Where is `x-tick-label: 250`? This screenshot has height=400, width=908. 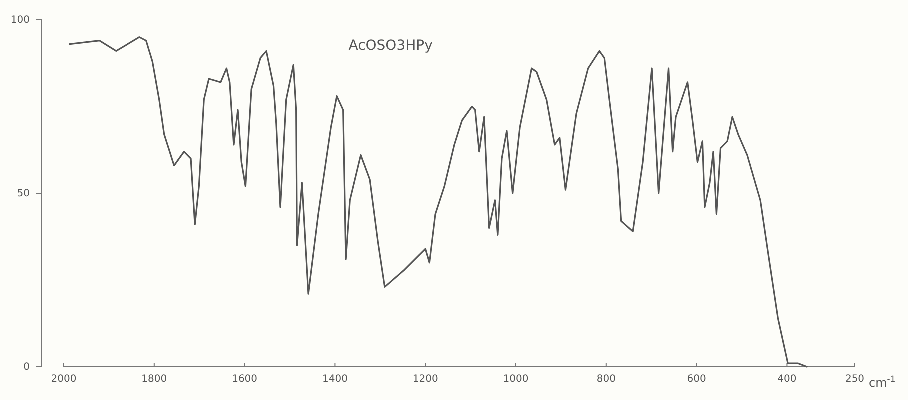 x-tick-label: 250 is located at coordinates (855, 380).